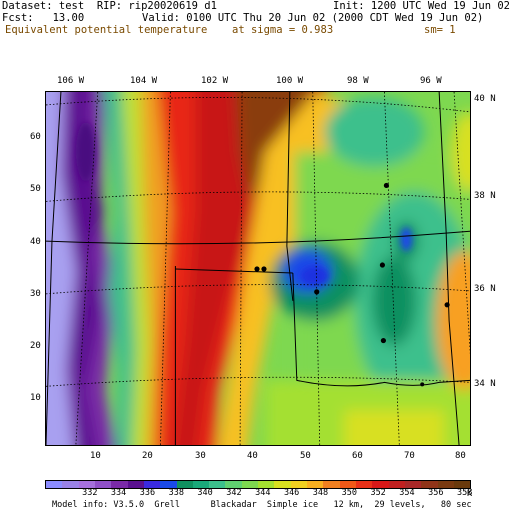  Describe the element at coordinates (305, 456) in the screenshot. I see `x-grid-label: 50` at that location.